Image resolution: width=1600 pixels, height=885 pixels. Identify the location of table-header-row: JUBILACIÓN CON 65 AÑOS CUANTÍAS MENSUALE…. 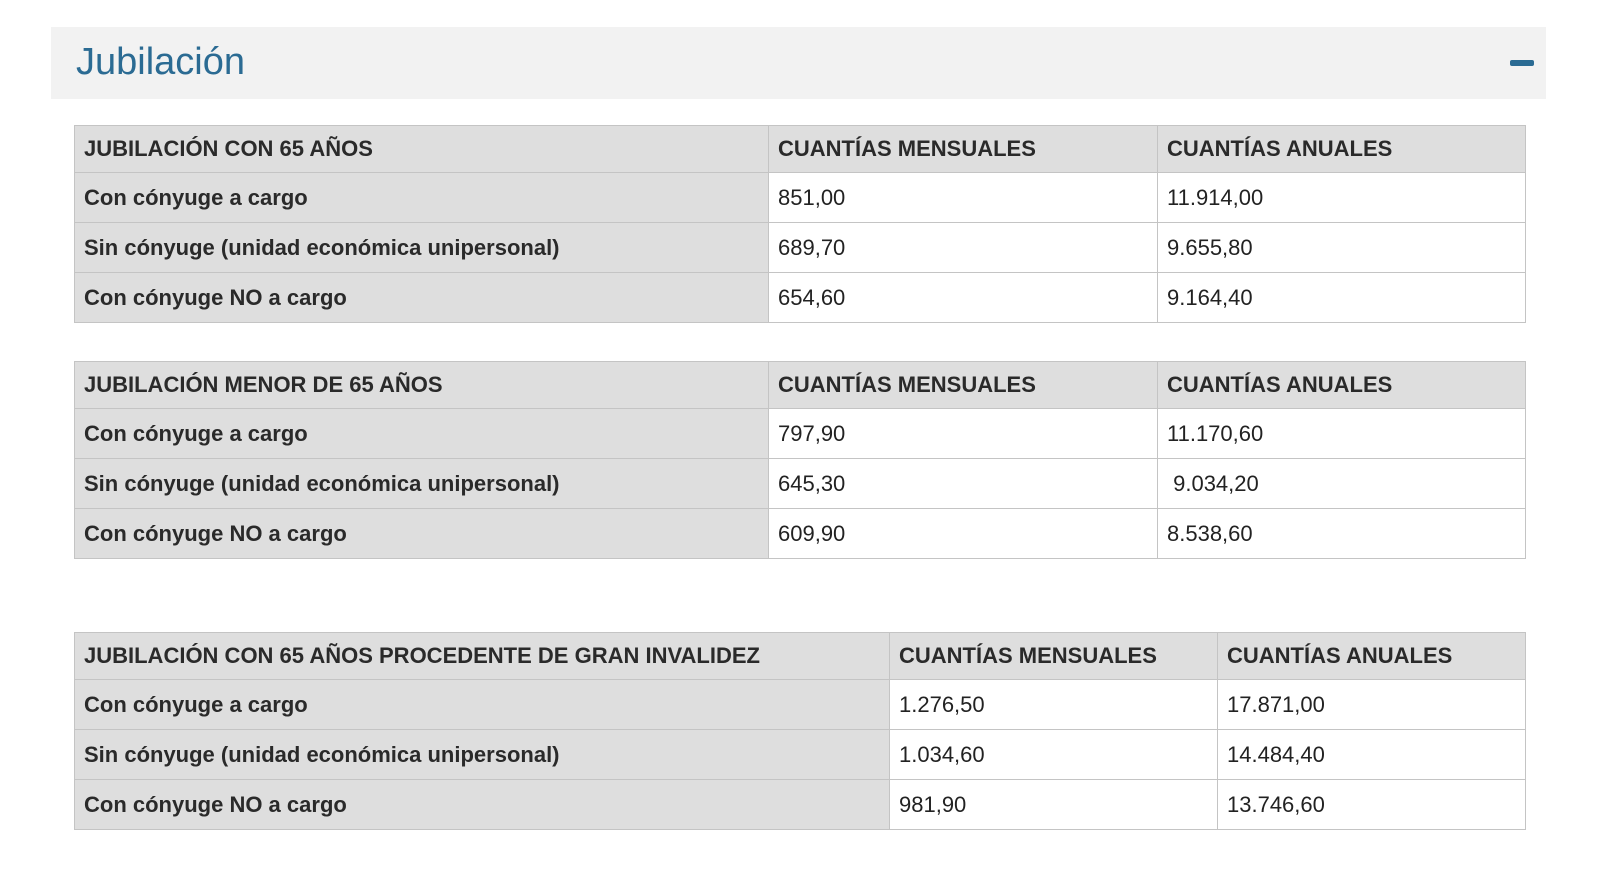
(800, 149).